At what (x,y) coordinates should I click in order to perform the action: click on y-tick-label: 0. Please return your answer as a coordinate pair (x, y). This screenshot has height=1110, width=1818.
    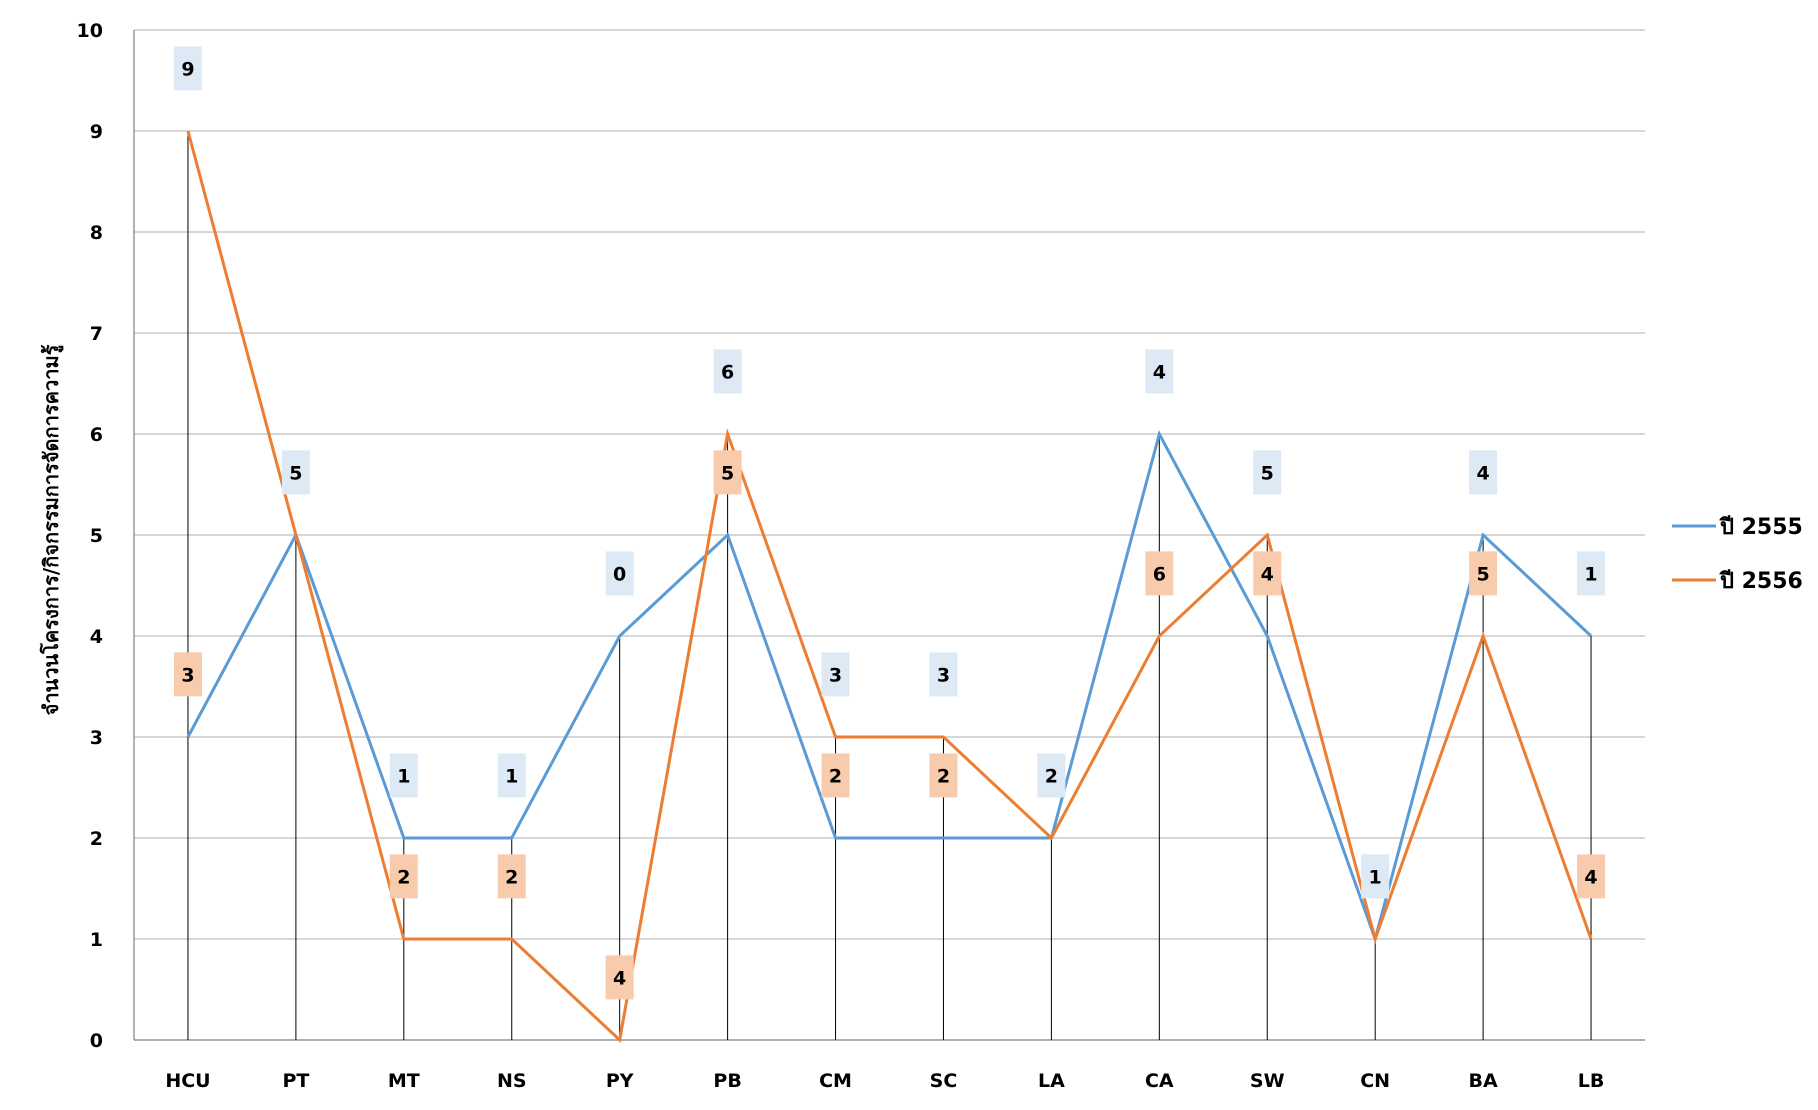
    Looking at the image, I should click on (96, 1041).